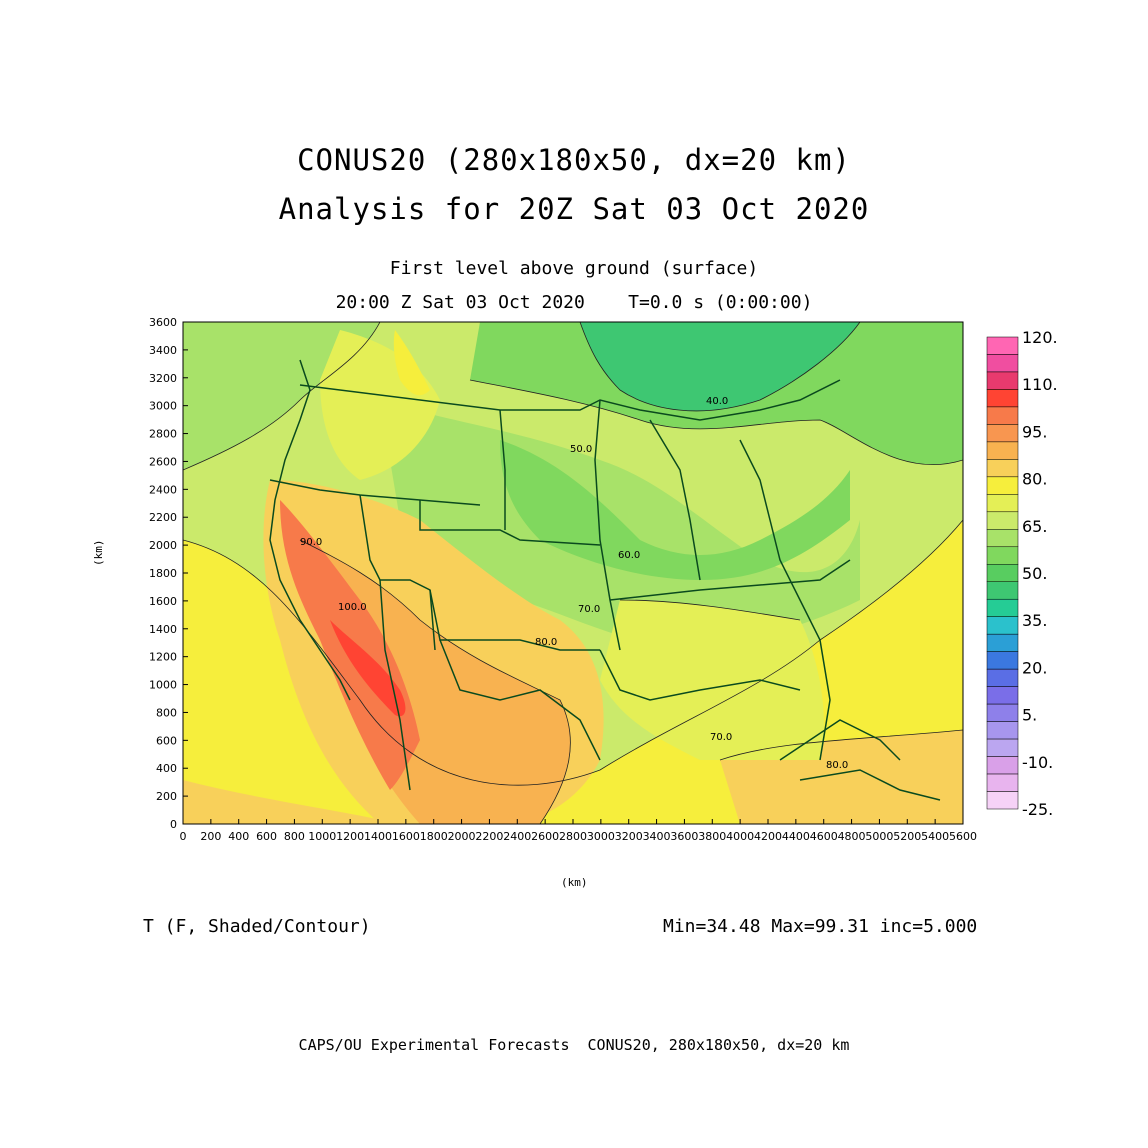 This screenshot has width=1148, height=1148. What do you see at coordinates (350, 836) in the screenshot?
I see `x-tick-label: 1200` at bounding box center [350, 836].